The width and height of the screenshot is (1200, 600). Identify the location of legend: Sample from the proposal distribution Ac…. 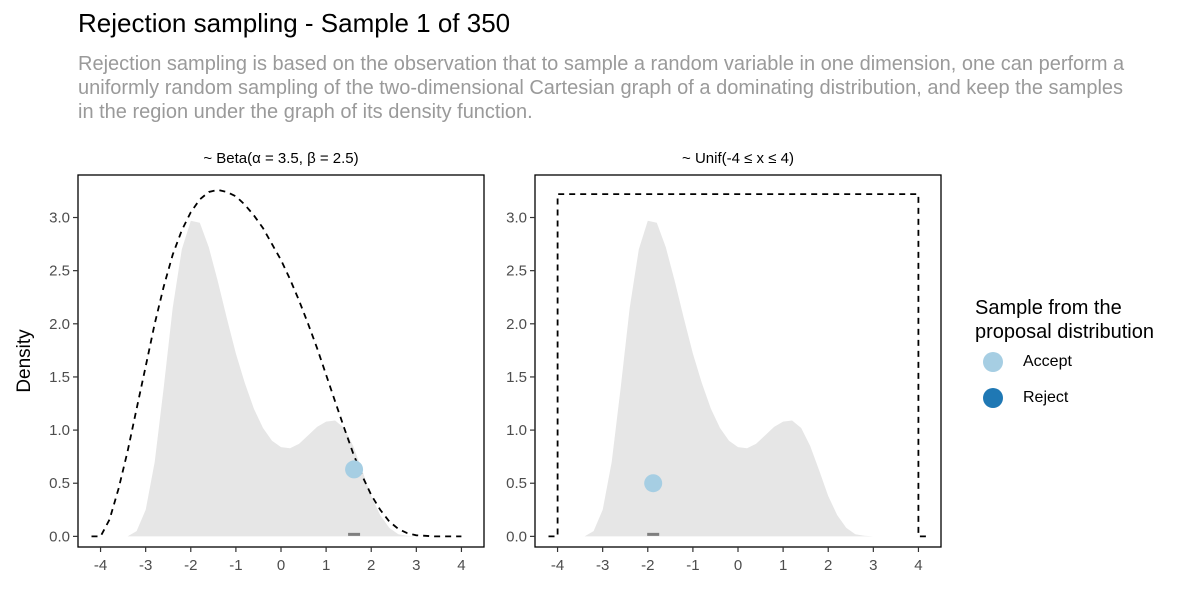
(1087, 356).